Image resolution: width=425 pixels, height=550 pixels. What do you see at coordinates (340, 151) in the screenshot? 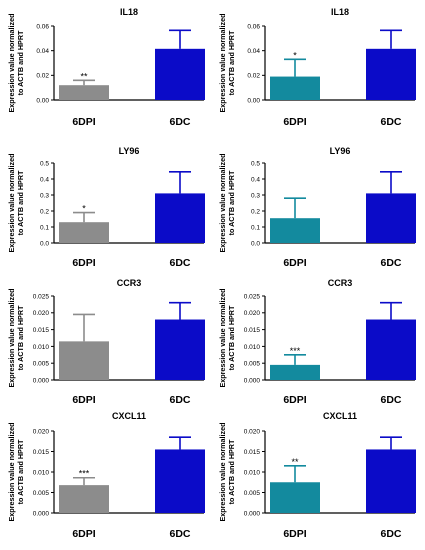
I see `chart-title: LY96` at bounding box center [340, 151].